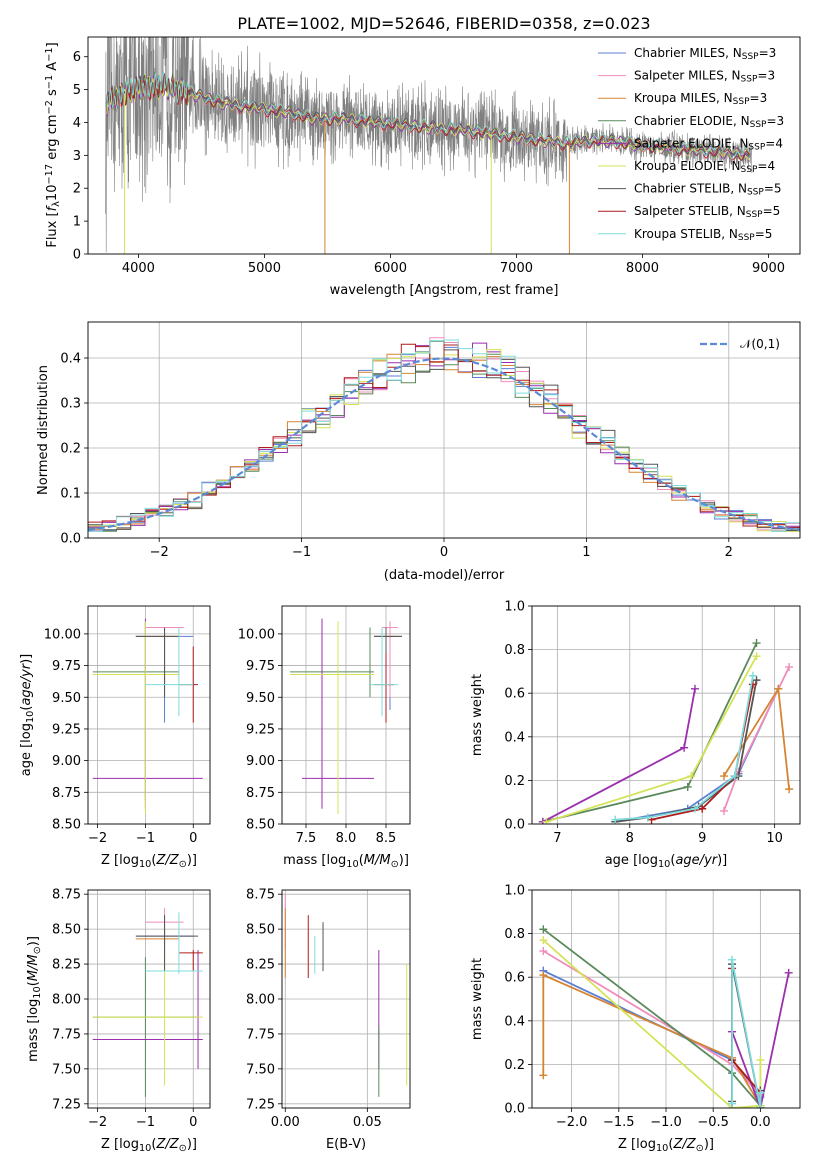 The width and height of the screenshot is (819, 1170). I want to click on weight-vs-Z-xlabel: Z [log10(Z/Z⊙)], so click(666, 1145).